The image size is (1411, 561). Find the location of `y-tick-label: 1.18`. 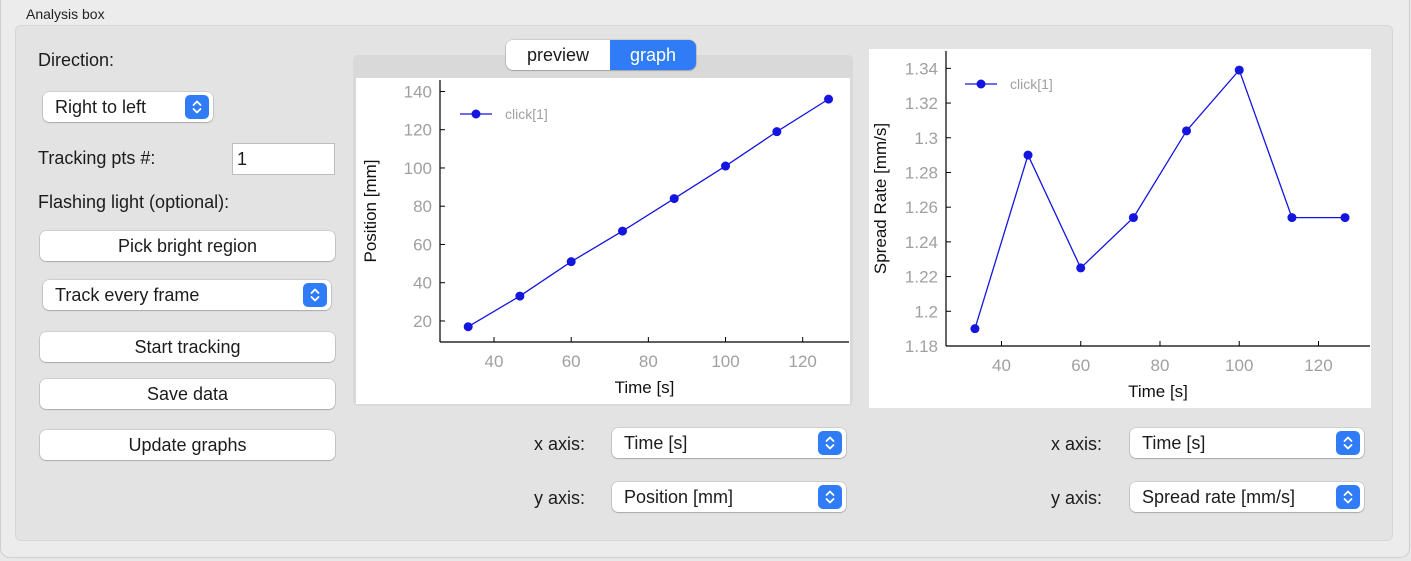

y-tick-label: 1.18 is located at coordinates (921, 346).